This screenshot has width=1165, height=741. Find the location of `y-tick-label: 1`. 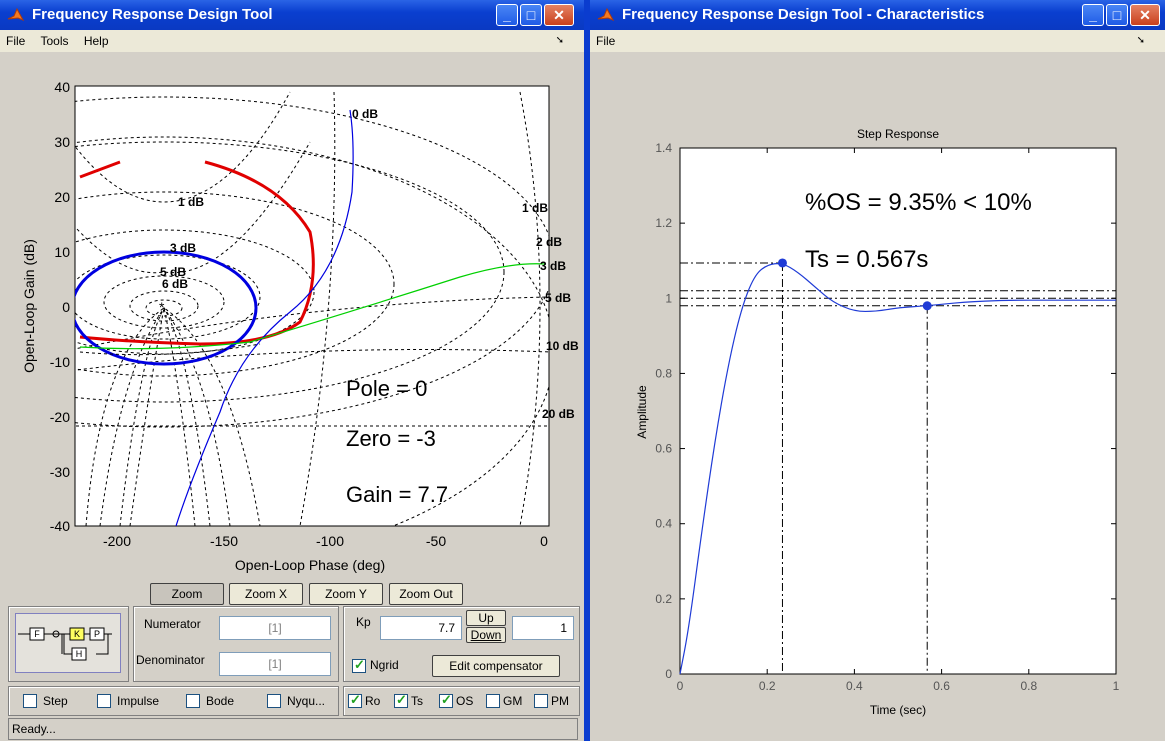

y-tick-label: 1 is located at coordinates (668, 298).